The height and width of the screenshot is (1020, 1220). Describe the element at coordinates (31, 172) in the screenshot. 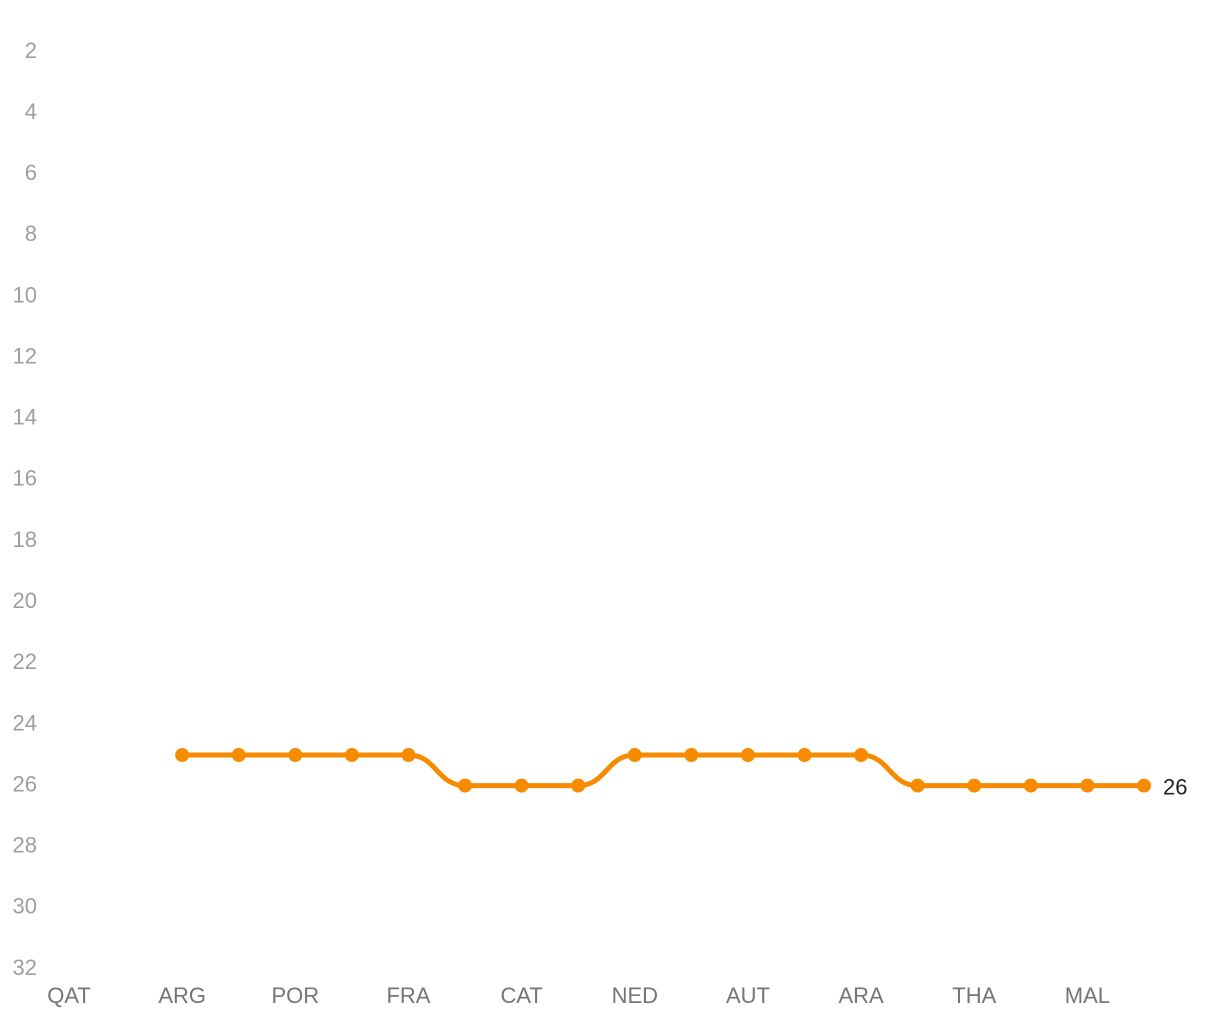

I see `y-tick-label: 6` at that location.